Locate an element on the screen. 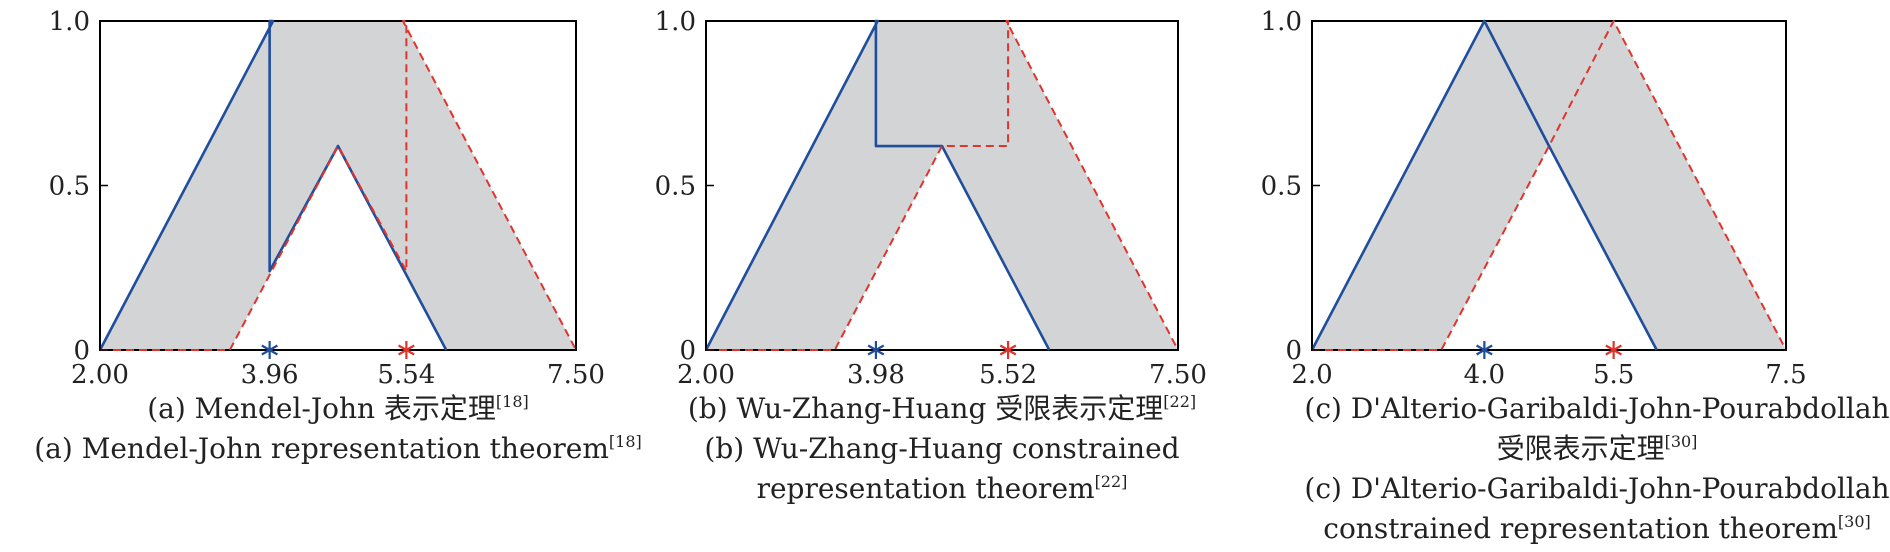 This screenshot has width=1890, height=552. caption-line-3: representation theorem[22] is located at coordinates (942, 488).